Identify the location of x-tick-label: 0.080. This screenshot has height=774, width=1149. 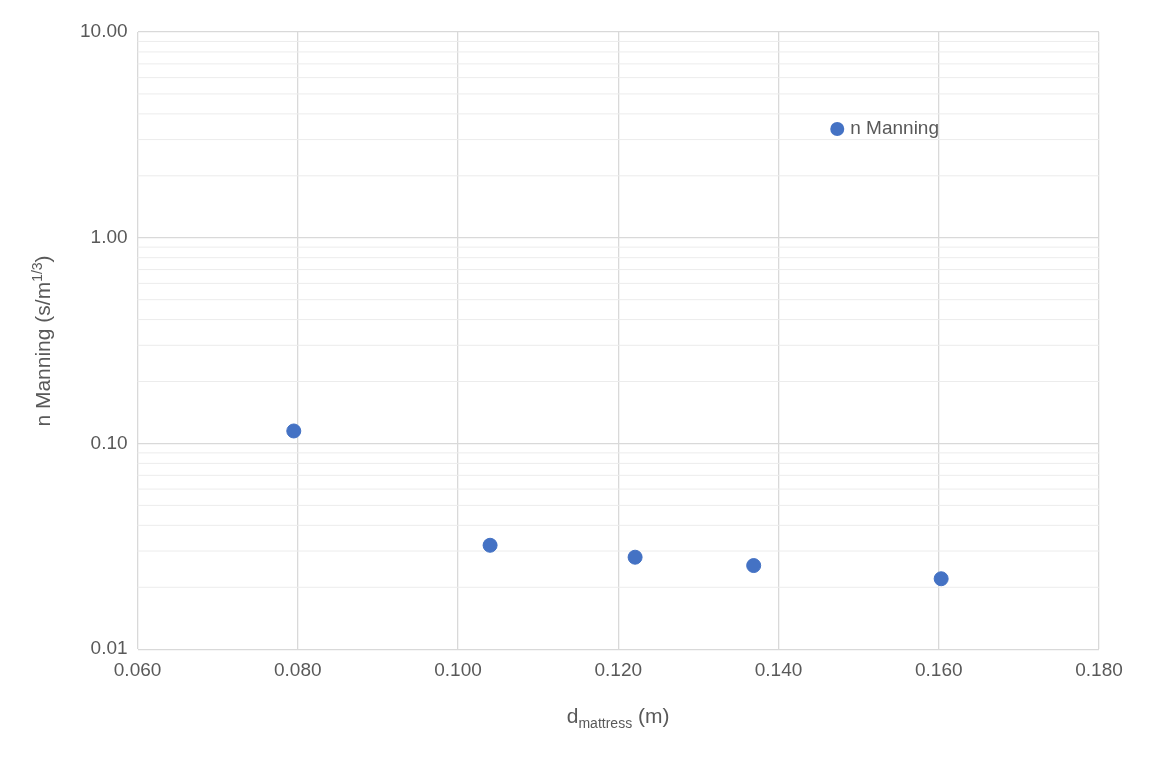
(298, 669).